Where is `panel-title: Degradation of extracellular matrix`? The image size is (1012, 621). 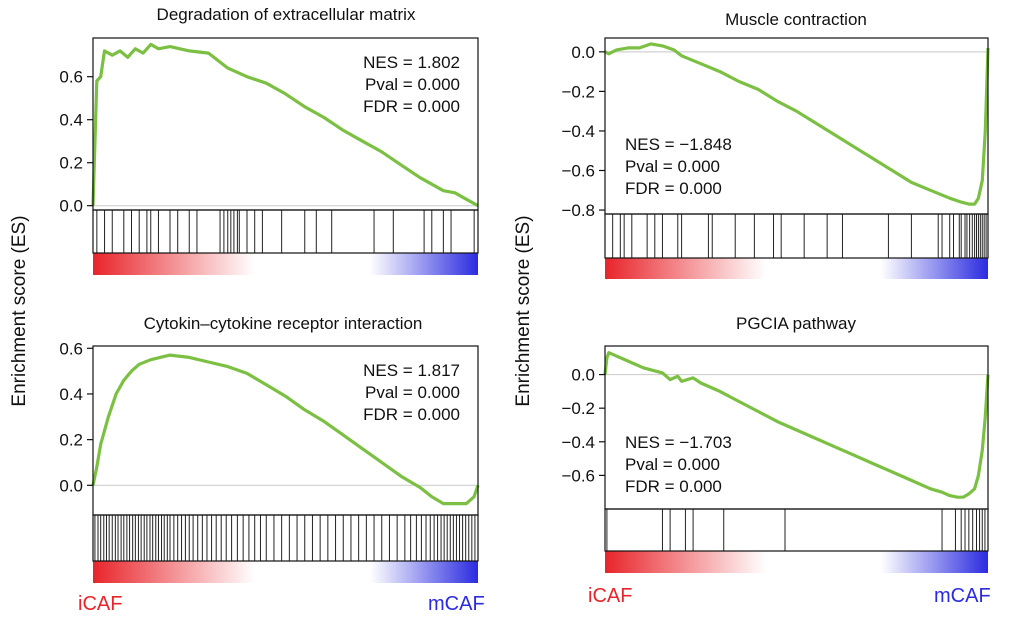 panel-title: Degradation of extracellular matrix is located at coordinates (286, 14).